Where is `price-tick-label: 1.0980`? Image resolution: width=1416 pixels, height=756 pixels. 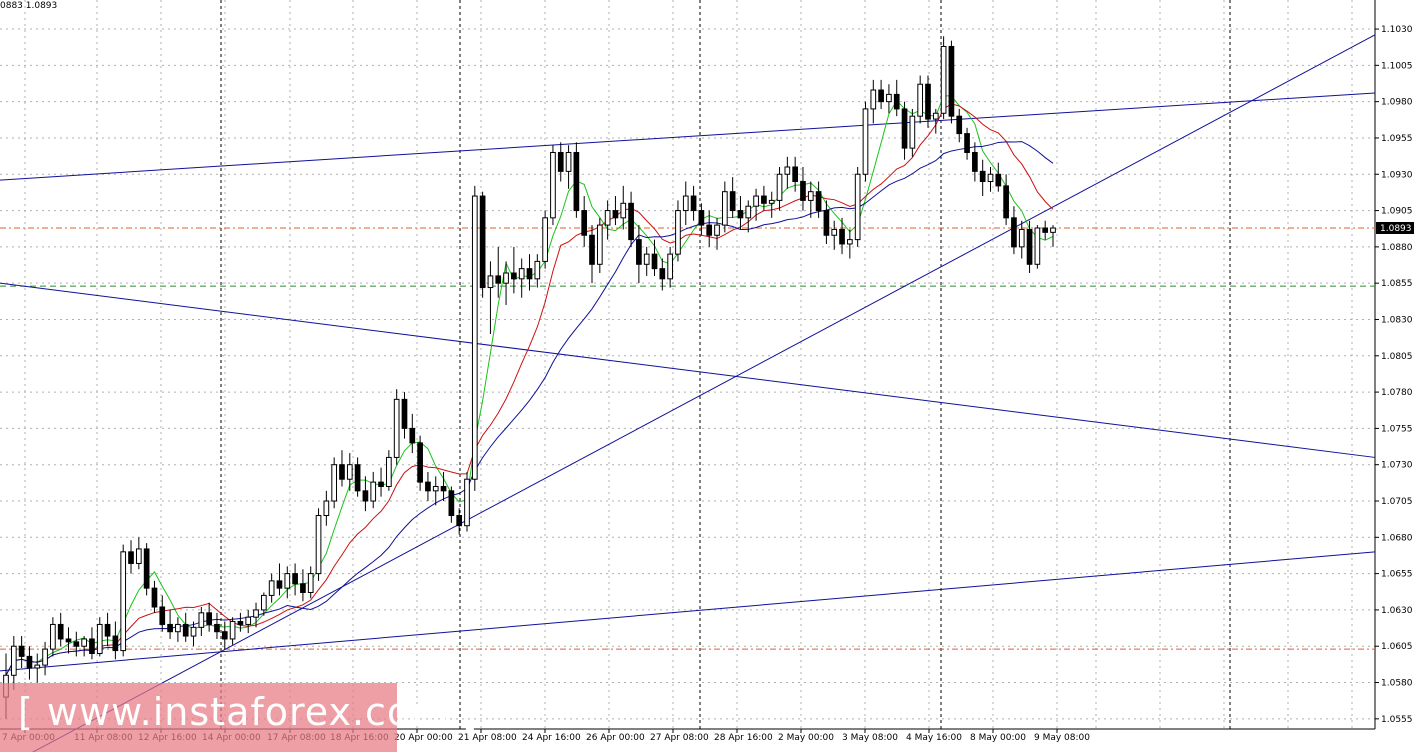 price-tick-label: 1.0980 is located at coordinates (1397, 103).